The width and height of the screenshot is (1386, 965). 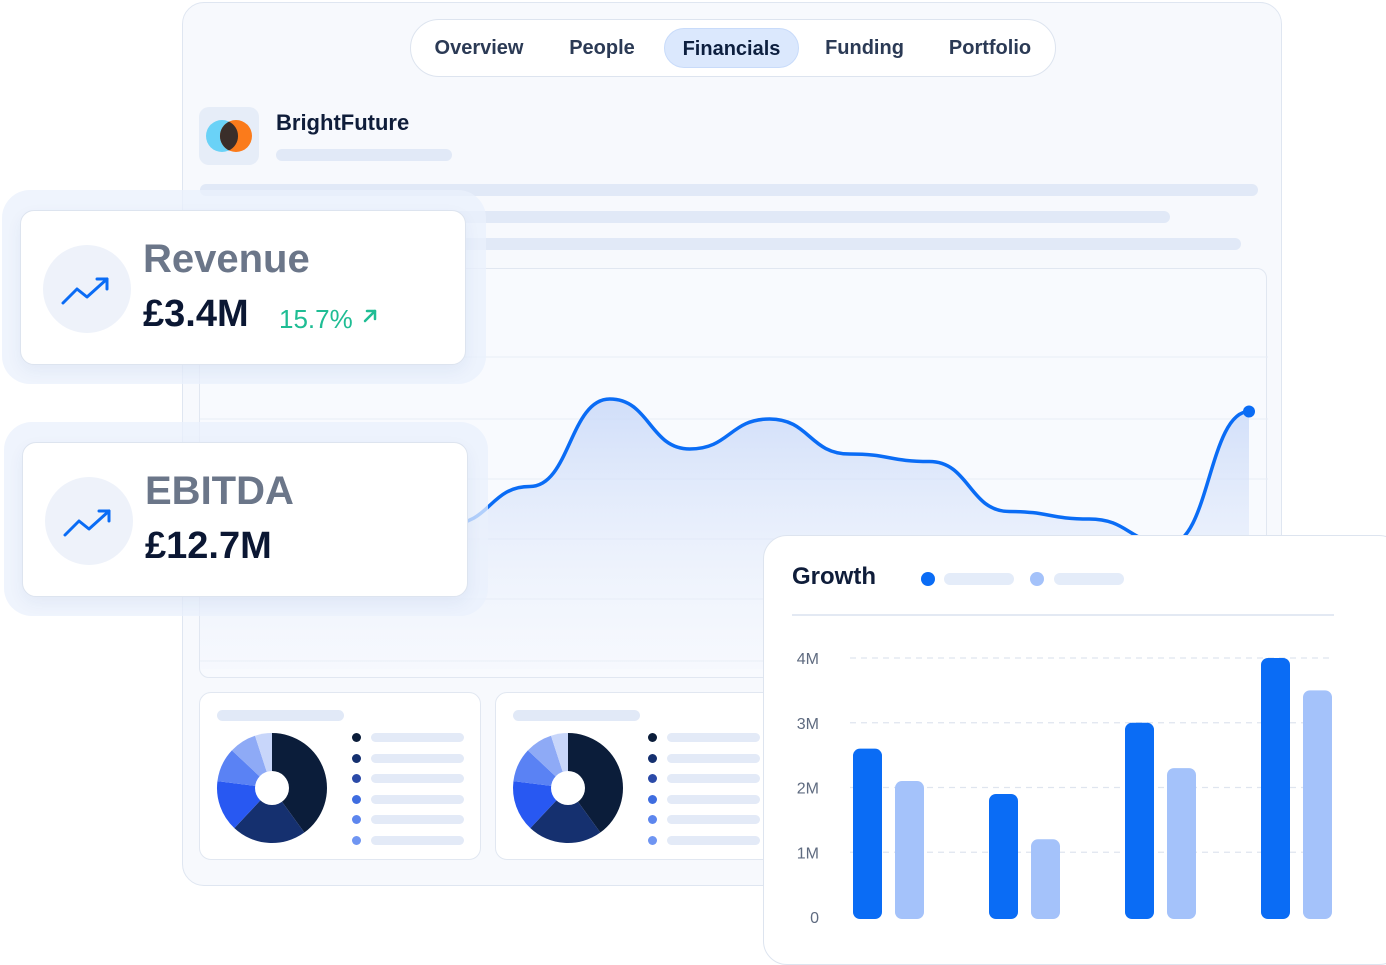 What do you see at coordinates (1037, 579) in the screenshot?
I see `legend-dot-secondary` at bounding box center [1037, 579].